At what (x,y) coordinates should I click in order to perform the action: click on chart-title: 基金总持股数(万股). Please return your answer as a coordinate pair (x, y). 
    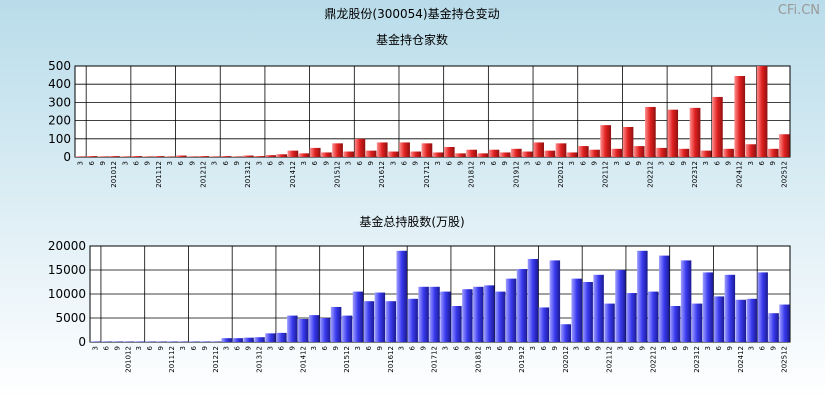
    Looking at the image, I should click on (411, 221).